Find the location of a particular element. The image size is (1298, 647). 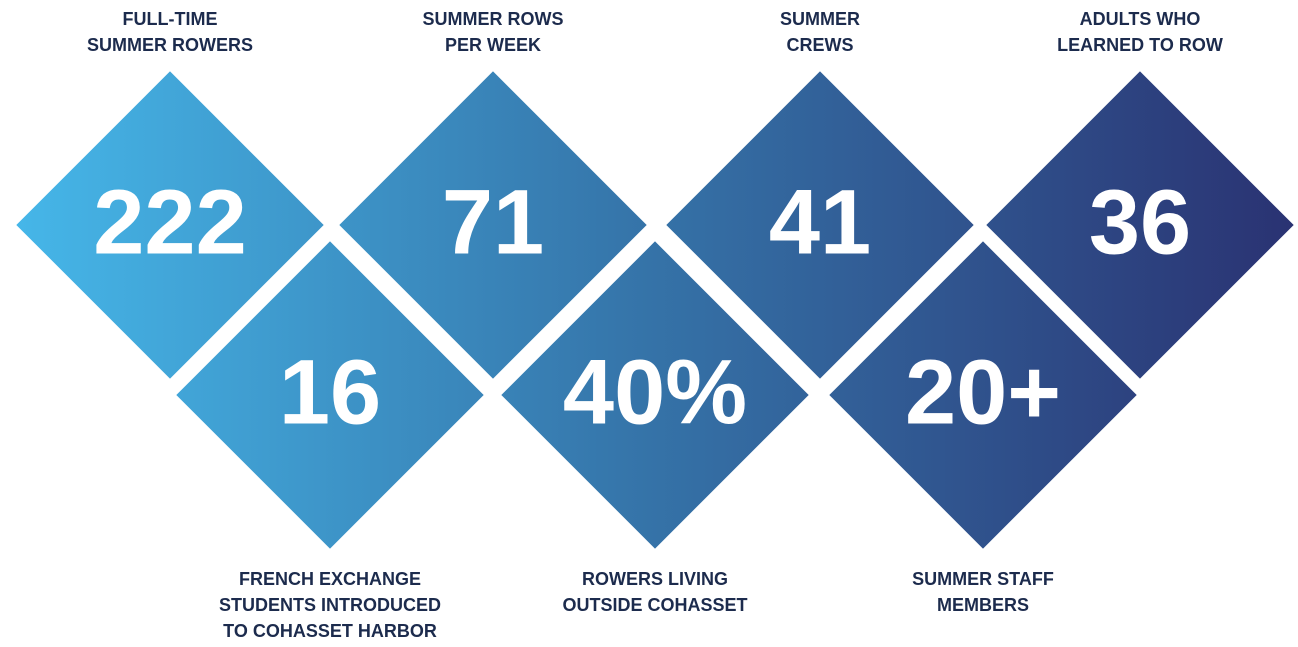

stat-value: 222 is located at coordinates (170, 222).